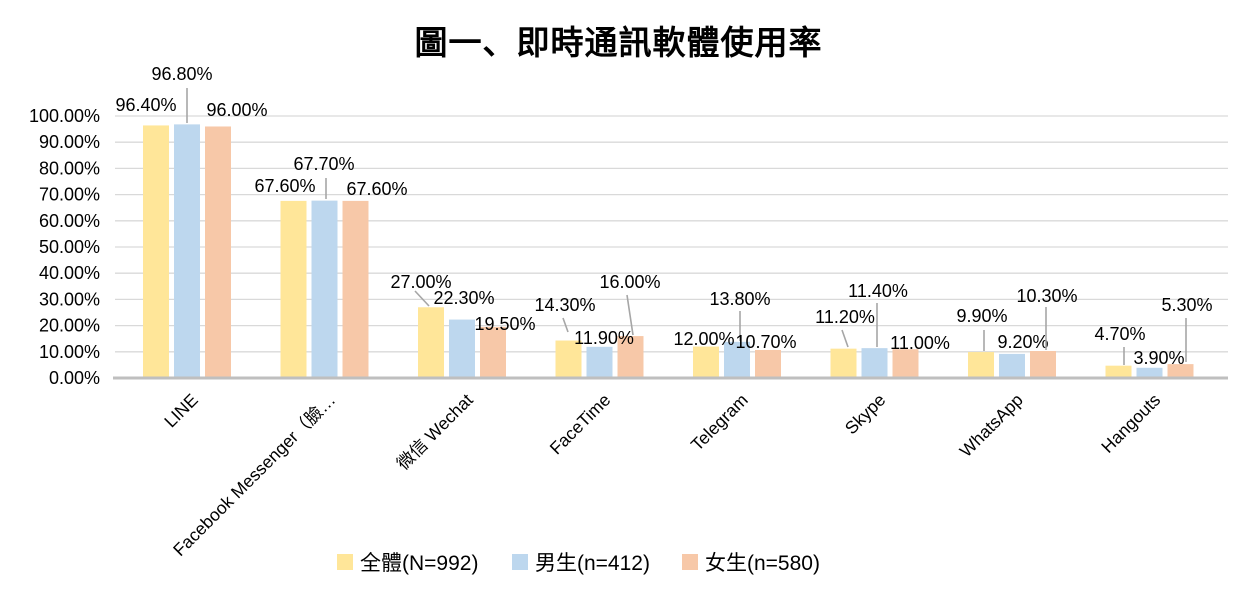  I want to click on data-label: 11.20%, so click(845, 317).